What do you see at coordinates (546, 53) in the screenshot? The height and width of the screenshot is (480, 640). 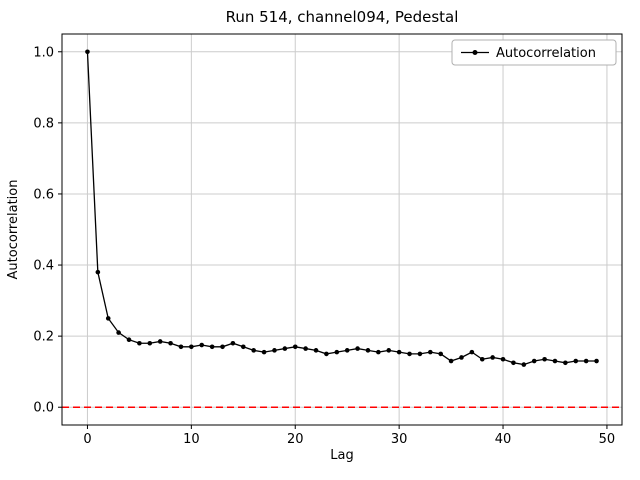 I see `legend-label: Autocorrelation` at bounding box center [546, 53].